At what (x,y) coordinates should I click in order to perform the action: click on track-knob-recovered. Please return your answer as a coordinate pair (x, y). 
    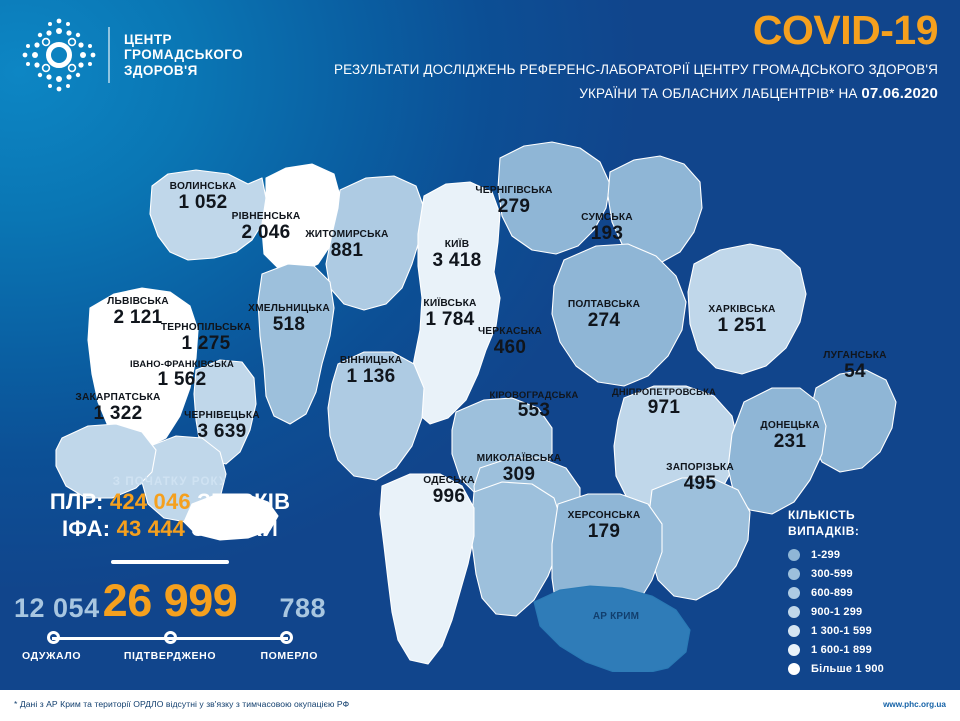
    Looking at the image, I should click on (53, 637).